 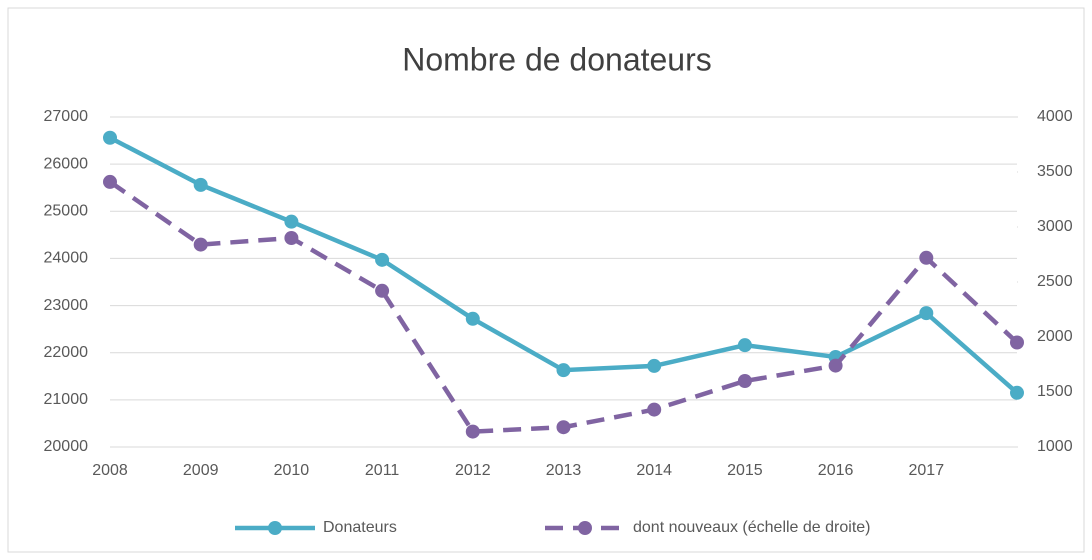 What do you see at coordinates (1055, 336) in the screenshot?
I see `y2-tick-label: 2000` at bounding box center [1055, 336].